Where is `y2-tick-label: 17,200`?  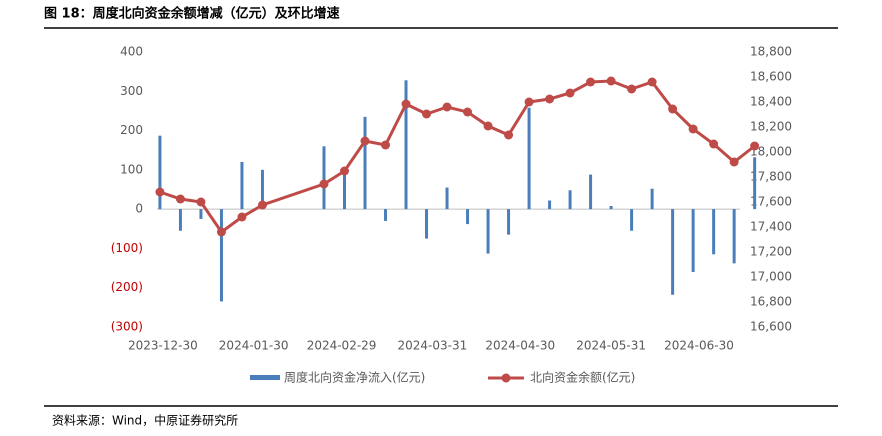 y2-tick-label: 17,200 is located at coordinates (771, 252).